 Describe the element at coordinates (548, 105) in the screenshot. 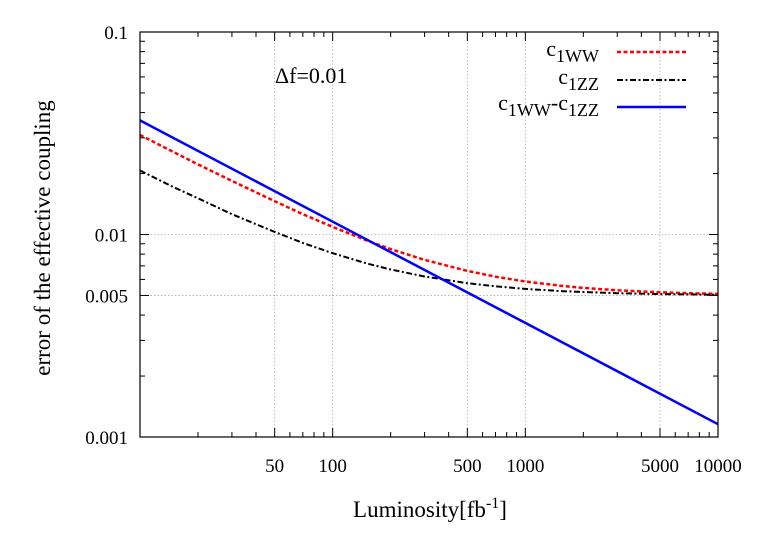

I see `legend-label-c1ww-c1zz: c1WW-c1ZZ` at that location.